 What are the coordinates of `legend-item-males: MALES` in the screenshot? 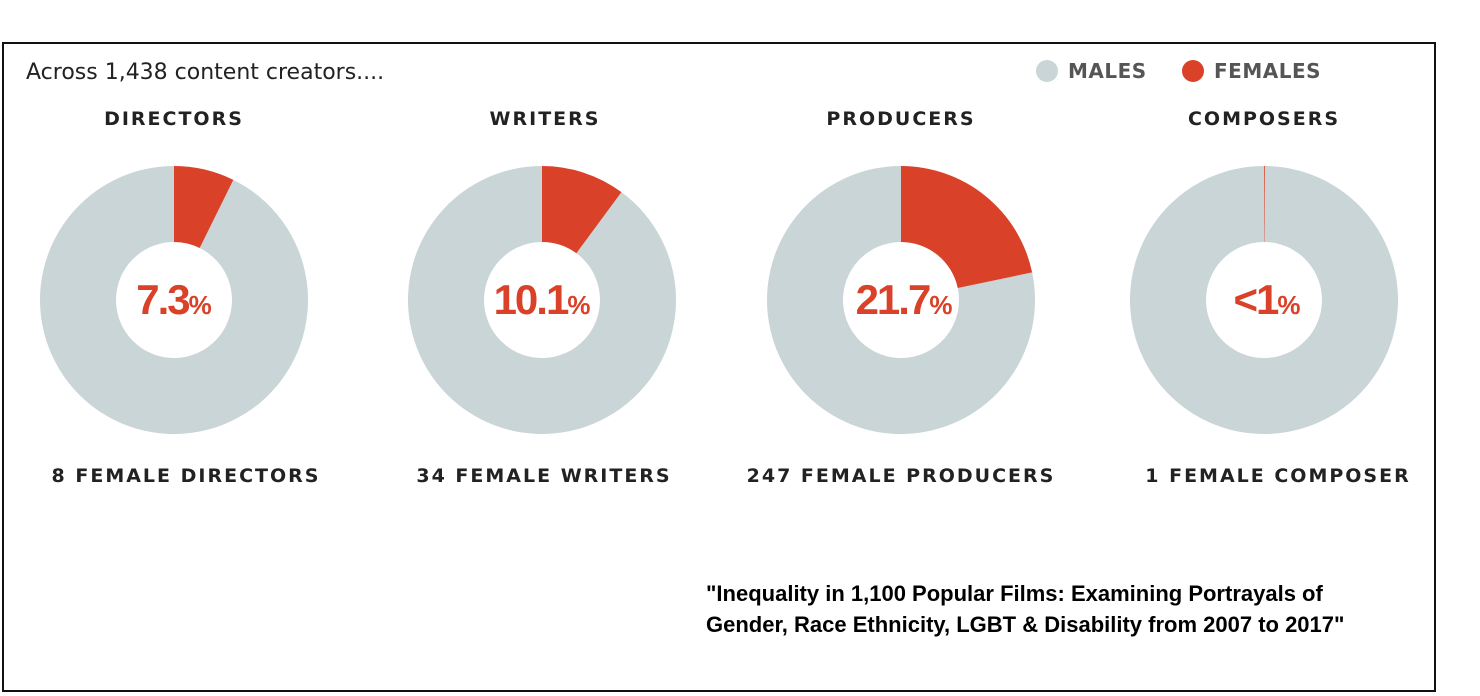 It's located at (1091, 71).